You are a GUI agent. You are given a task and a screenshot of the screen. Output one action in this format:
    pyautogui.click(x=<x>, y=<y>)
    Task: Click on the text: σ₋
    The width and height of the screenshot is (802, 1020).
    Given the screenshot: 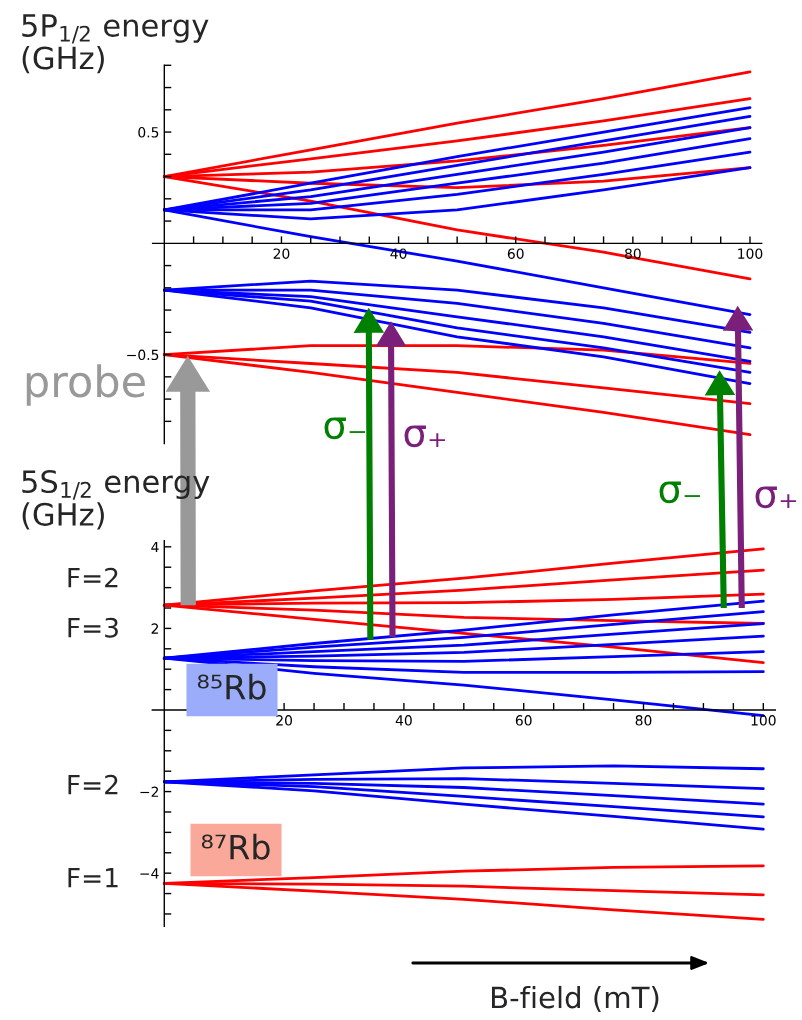 What is the action you would take?
    pyautogui.click(x=679, y=492)
    